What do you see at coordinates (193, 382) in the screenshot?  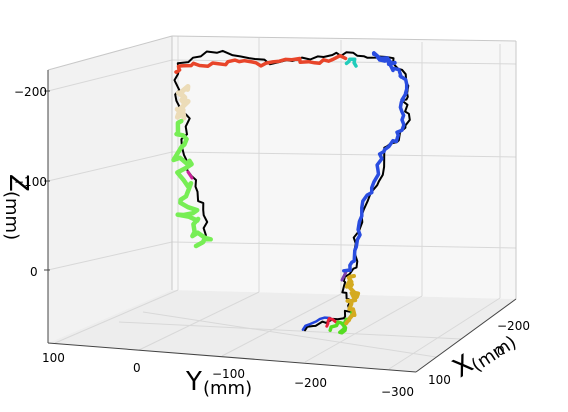 I see `y-axis-label-main: Y` at bounding box center [193, 382].